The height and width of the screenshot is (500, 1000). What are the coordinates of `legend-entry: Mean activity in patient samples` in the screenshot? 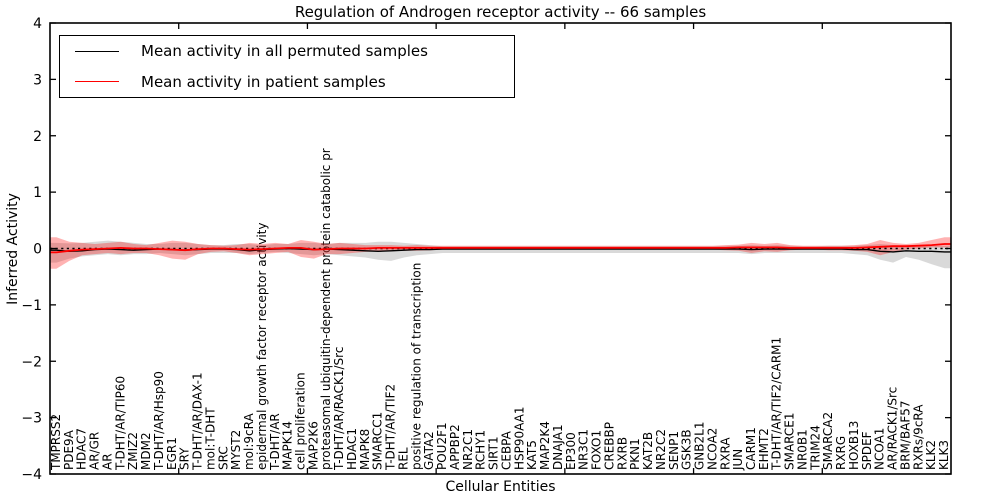 It's located at (287, 82).